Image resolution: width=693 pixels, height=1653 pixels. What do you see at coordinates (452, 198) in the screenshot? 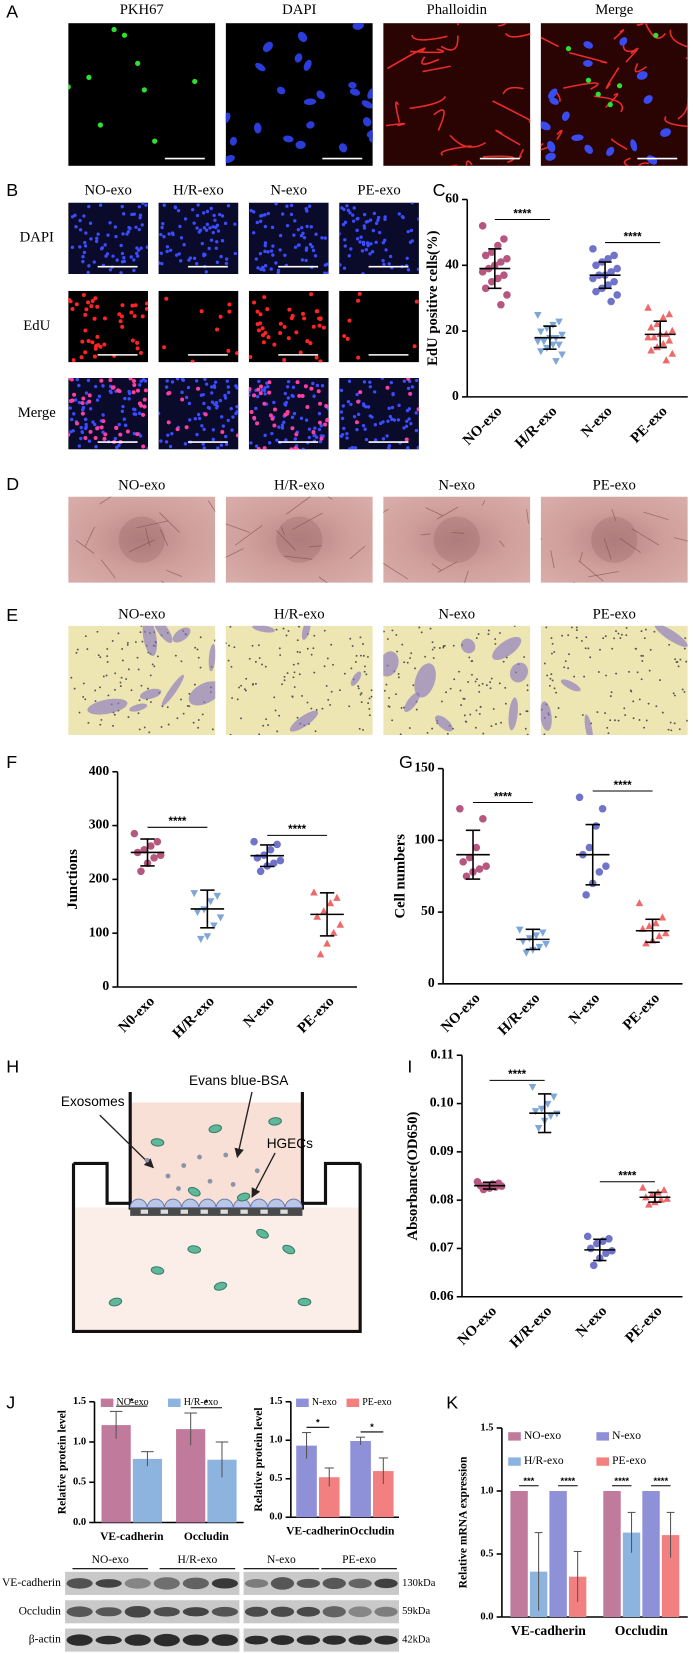
I see `y-tick-label: 60` at bounding box center [452, 198].